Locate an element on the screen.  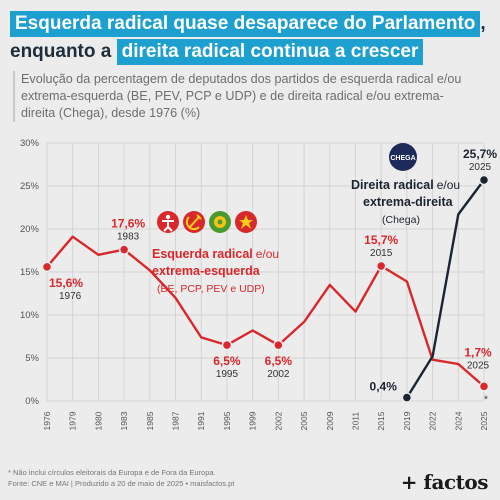
title-highlight-2: direita radical continua a crescer is located at coordinates (270, 52).